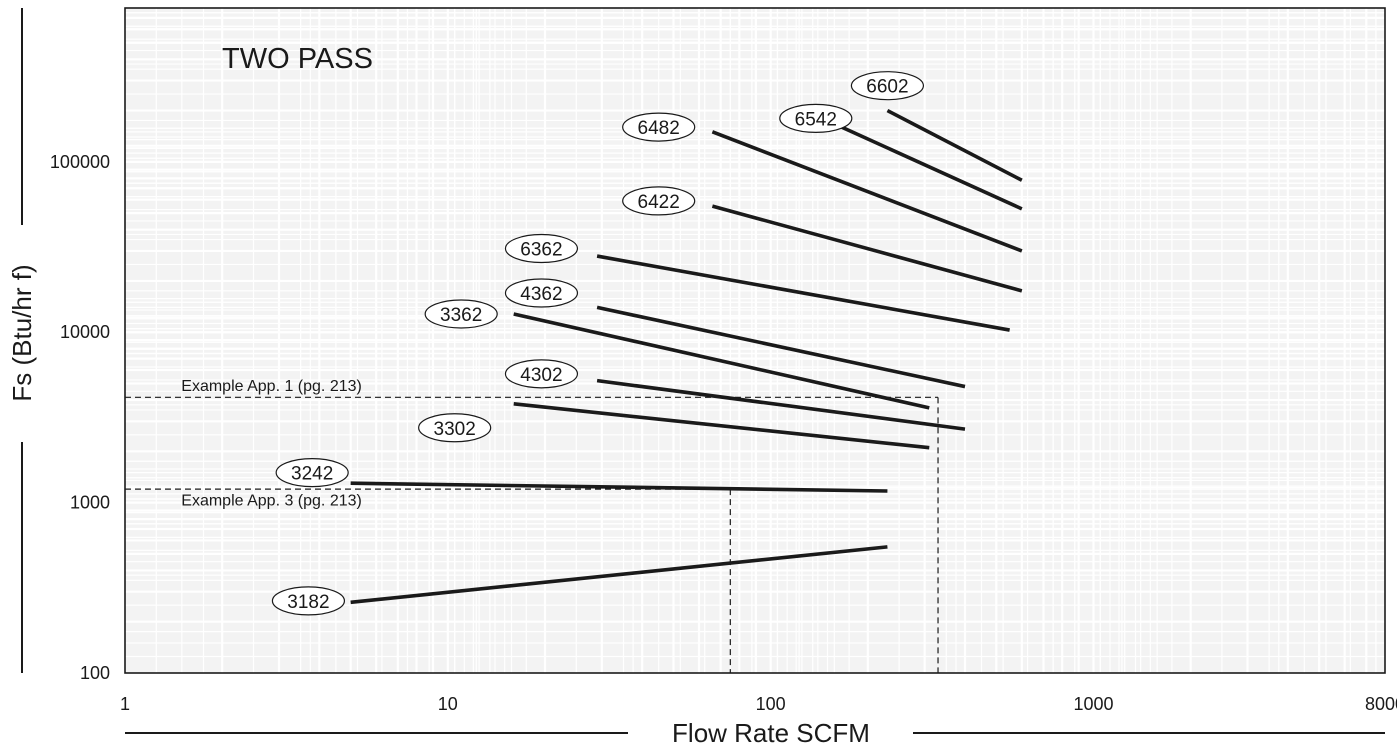 This screenshot has width=1397, height=746. I want to click on series-label-3362: 3362, so click(461, 315).